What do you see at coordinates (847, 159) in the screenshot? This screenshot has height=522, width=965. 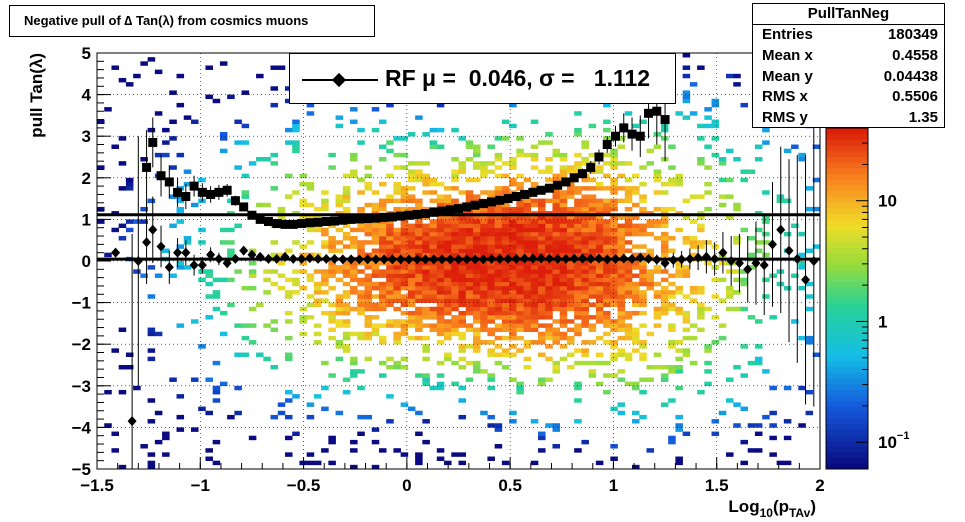 I see `colorbar-bin` at bounding box center [847, 159].